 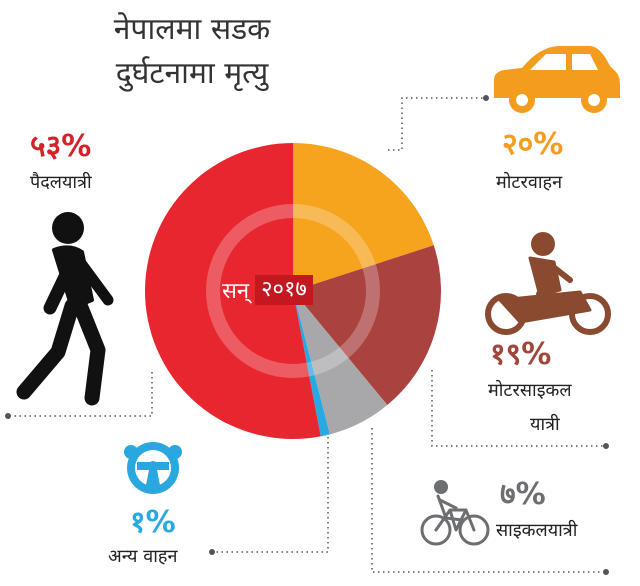 I want to click on pct-bicycle: ७%, so click(x=523, y=494).